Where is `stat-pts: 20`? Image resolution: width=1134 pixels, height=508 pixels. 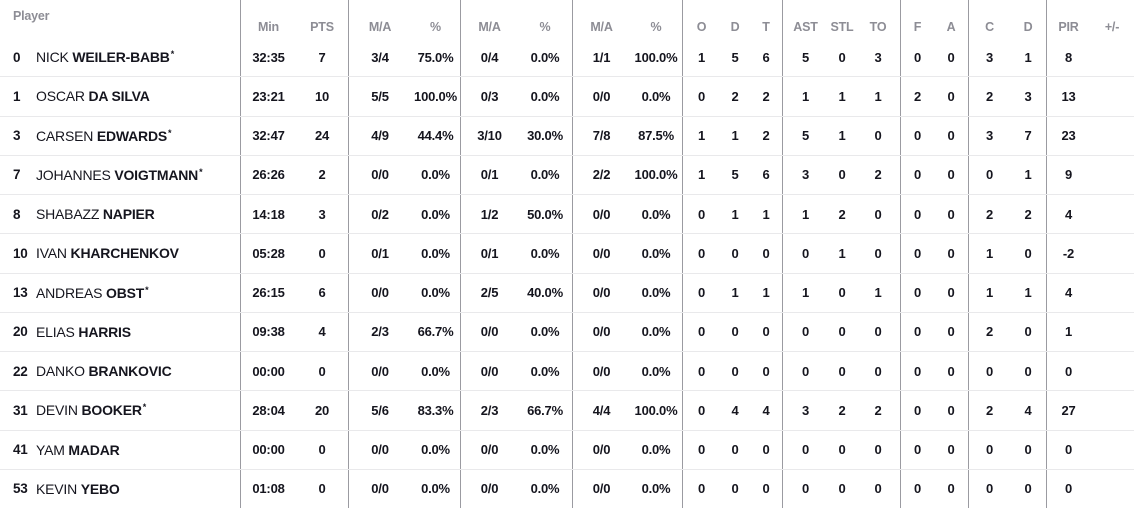 stat-pts: 20 is located at coordinates (322, 410).